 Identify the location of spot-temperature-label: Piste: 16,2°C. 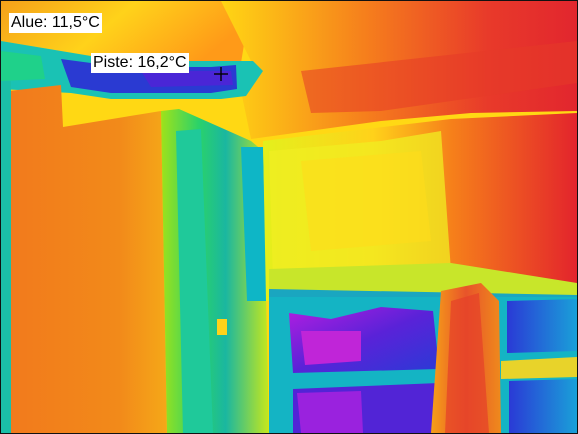
(140, 63).